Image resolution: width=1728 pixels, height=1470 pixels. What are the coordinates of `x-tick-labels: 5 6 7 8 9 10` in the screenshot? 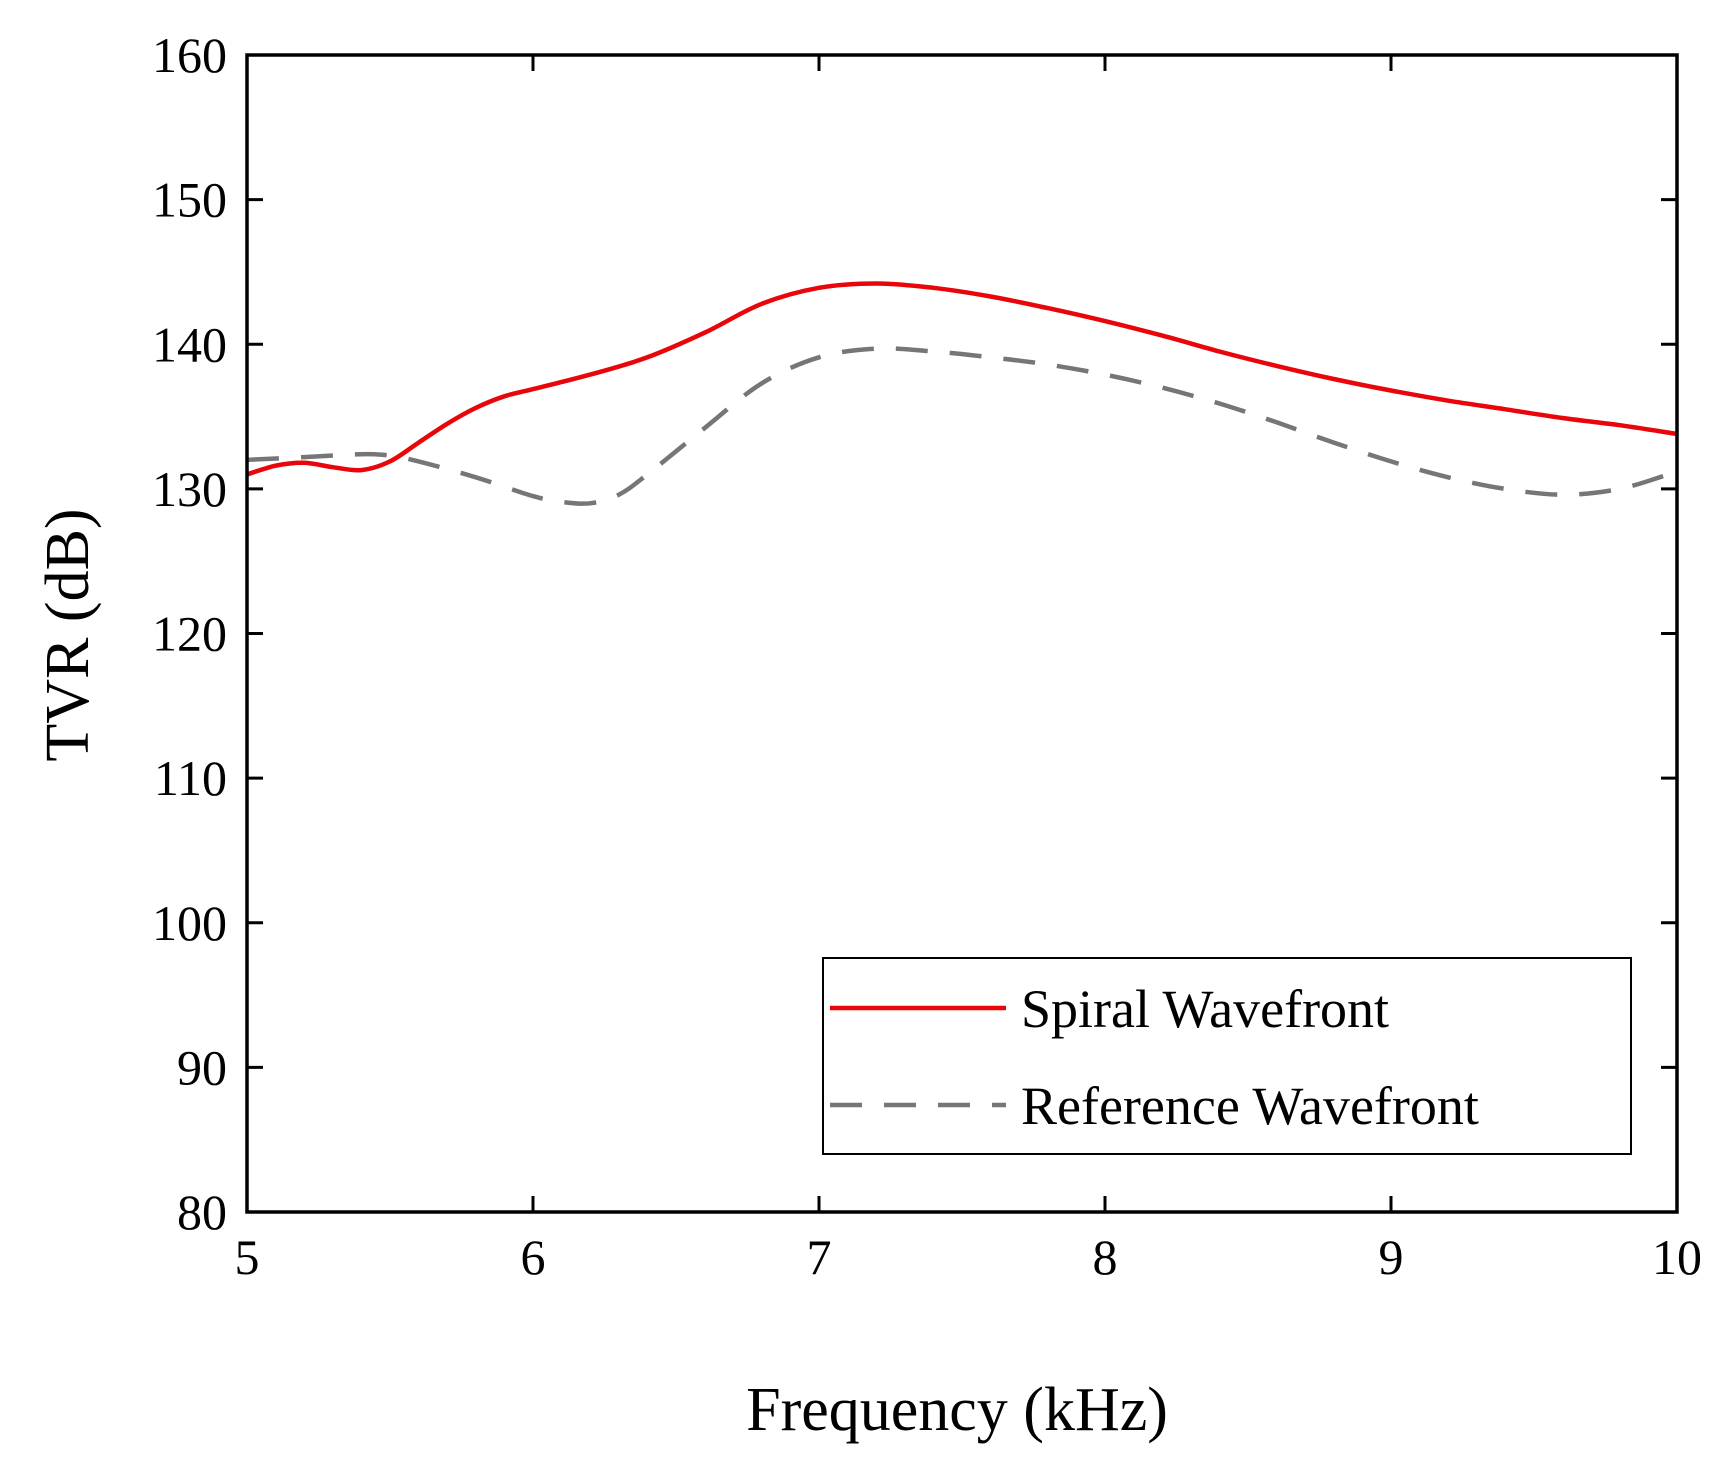 It's located at (969, 1257).